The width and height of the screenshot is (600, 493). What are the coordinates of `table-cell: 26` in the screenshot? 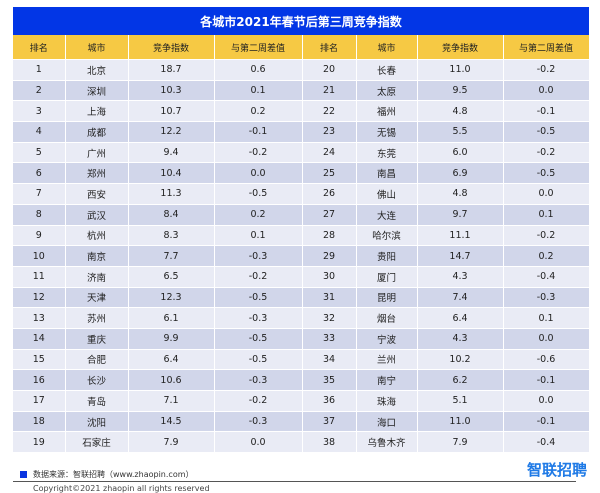 It's located at (329, 194).